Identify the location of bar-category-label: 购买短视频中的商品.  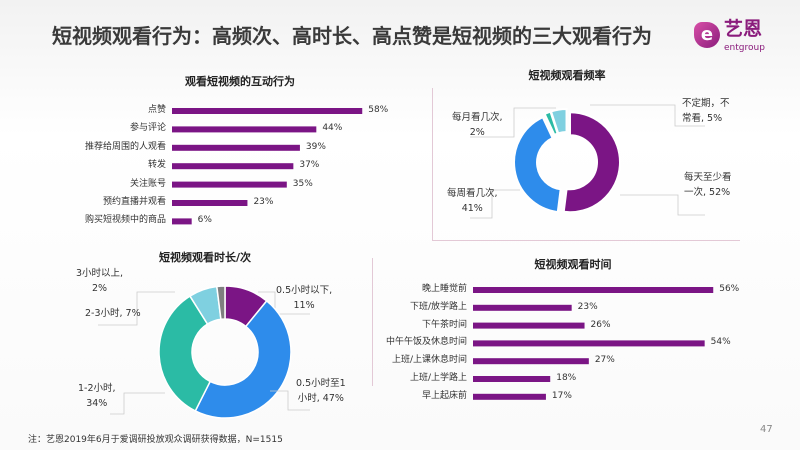
(125, 220).